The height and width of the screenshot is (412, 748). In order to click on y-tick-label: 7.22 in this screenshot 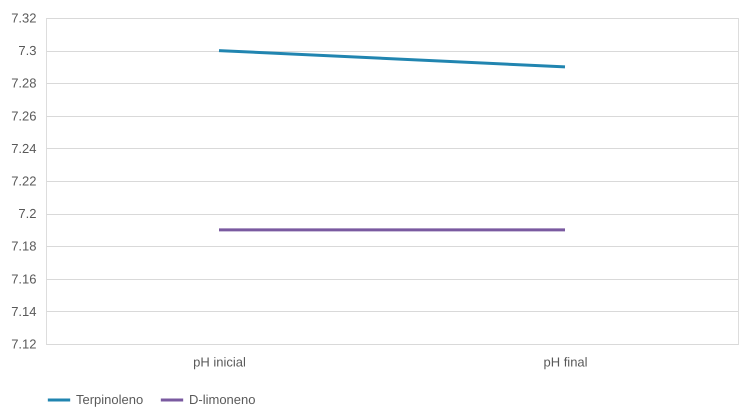, I will do `click(23, 181)`.